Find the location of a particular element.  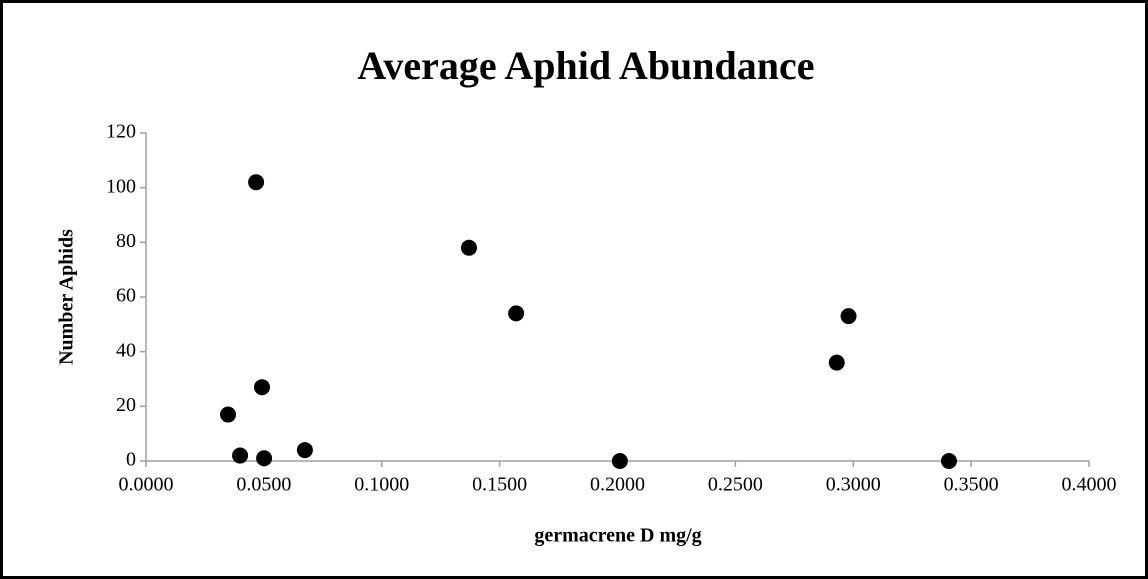

y-tick-label: 60 is located at coordinates (126, 296).